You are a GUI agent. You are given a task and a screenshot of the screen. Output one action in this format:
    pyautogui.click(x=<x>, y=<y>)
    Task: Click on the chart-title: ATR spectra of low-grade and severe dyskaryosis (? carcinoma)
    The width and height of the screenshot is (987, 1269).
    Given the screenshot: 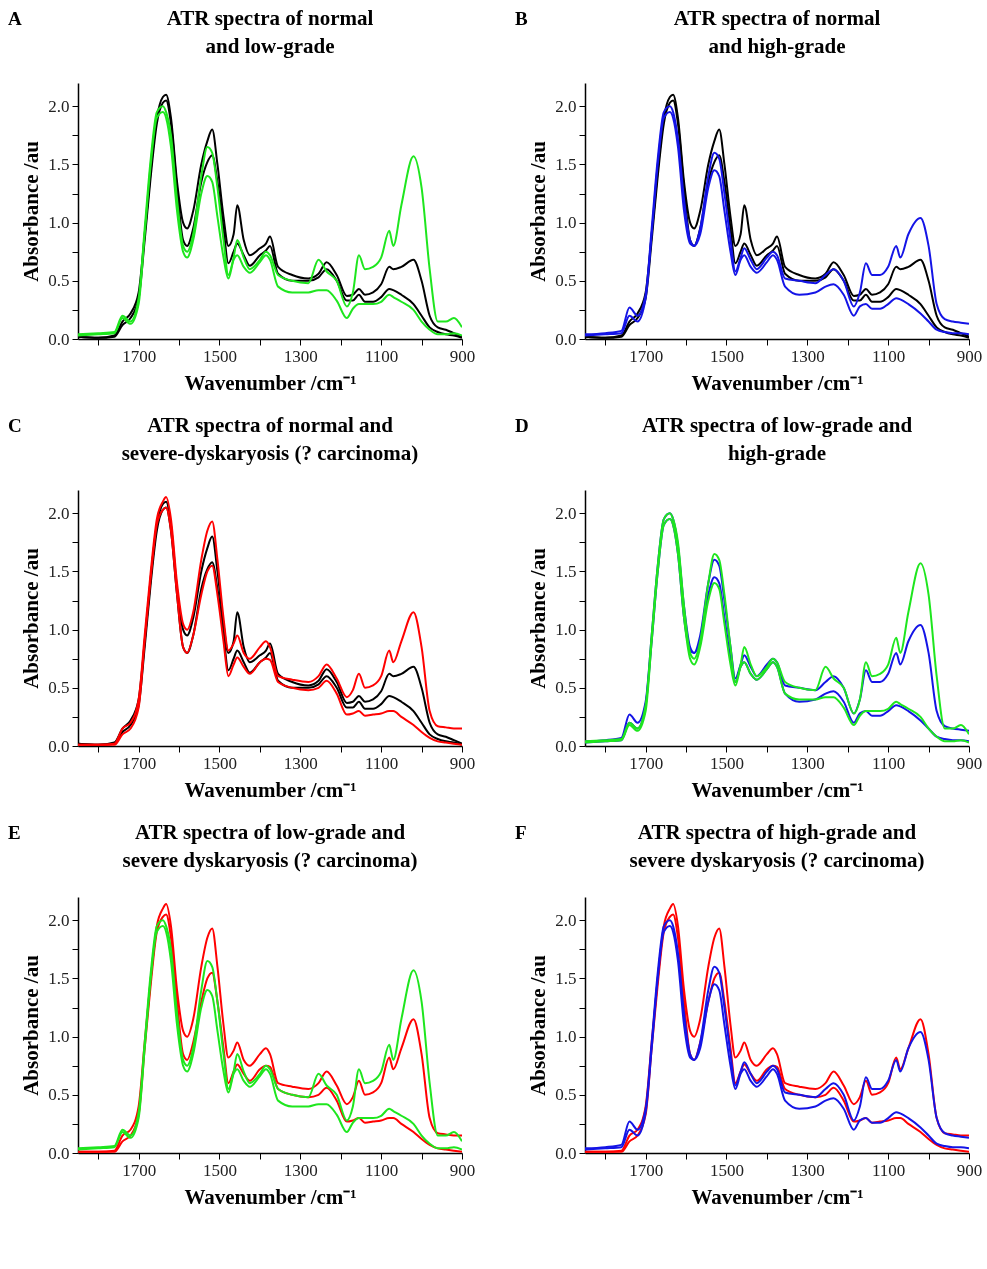 What is the action you would take?
    pyautogui.click(x=270, y=846)
    